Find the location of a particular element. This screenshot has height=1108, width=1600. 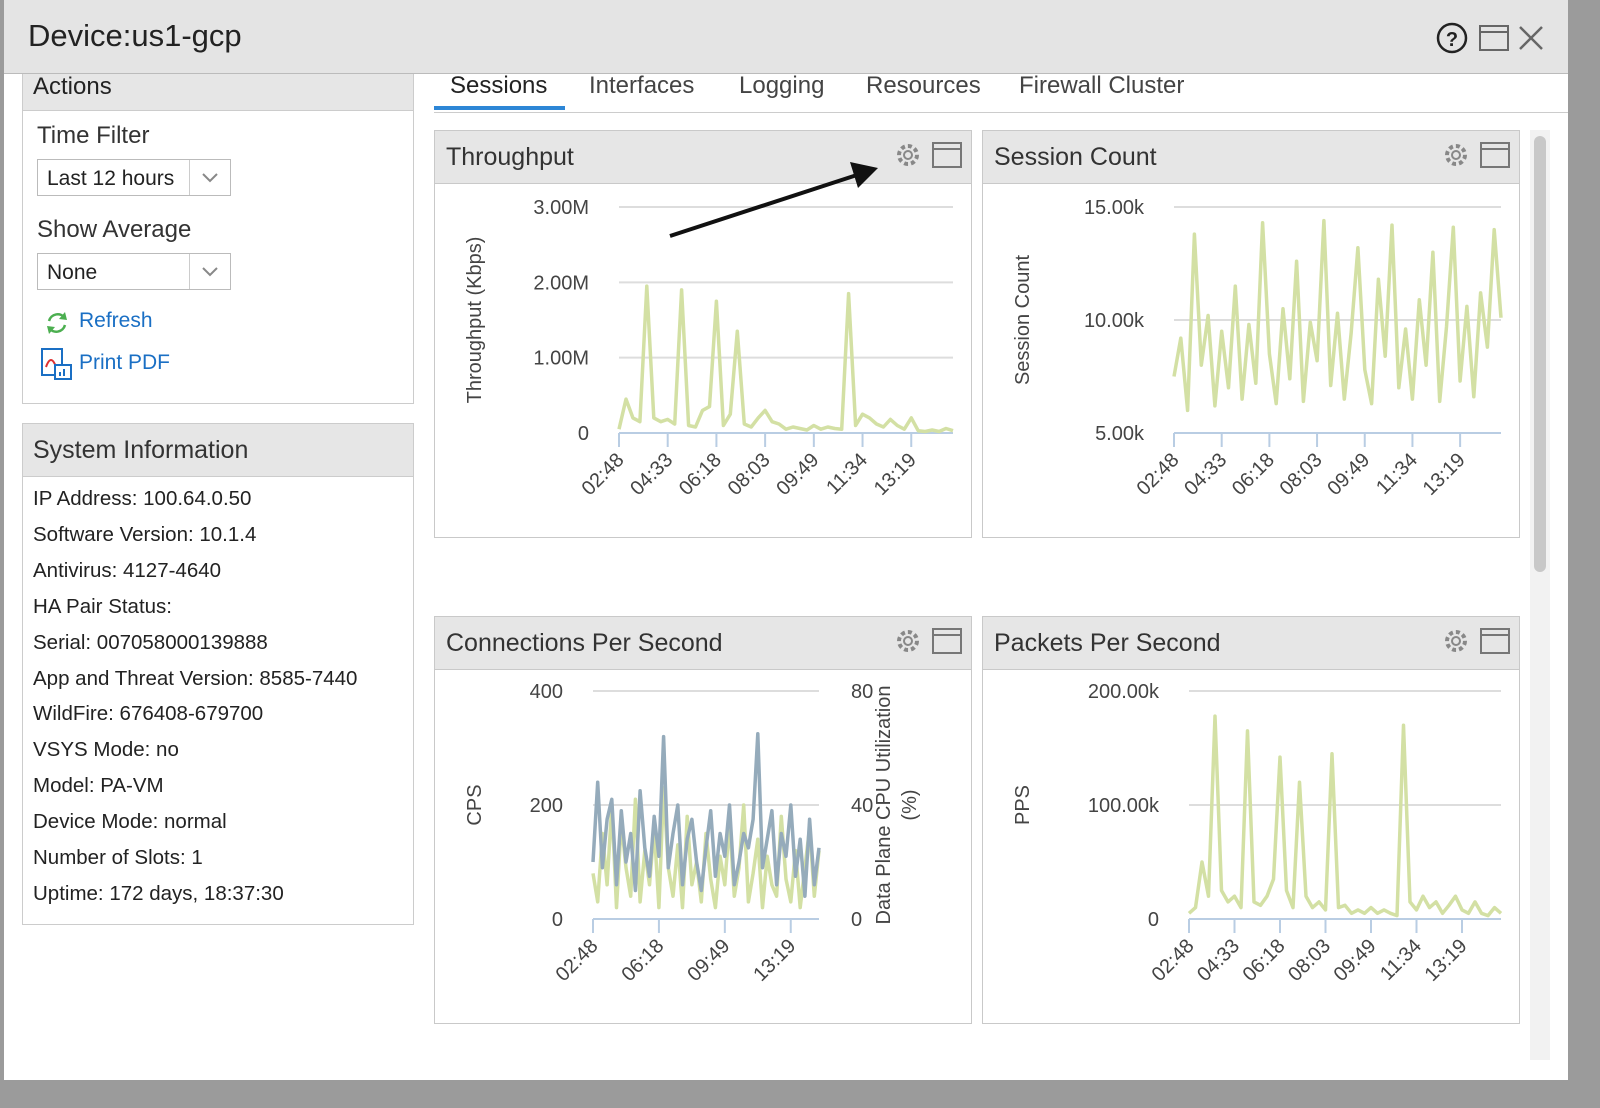

panel-title: Connections Per Second is located at coordinates (584, 643).